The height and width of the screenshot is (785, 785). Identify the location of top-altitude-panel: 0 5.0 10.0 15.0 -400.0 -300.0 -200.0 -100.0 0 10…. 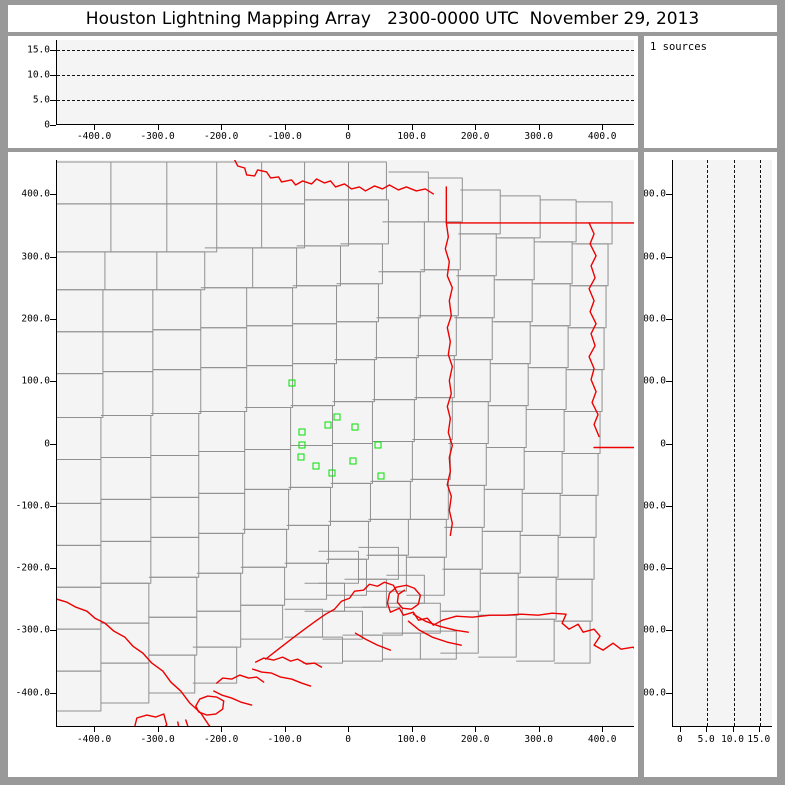
(323, 92).